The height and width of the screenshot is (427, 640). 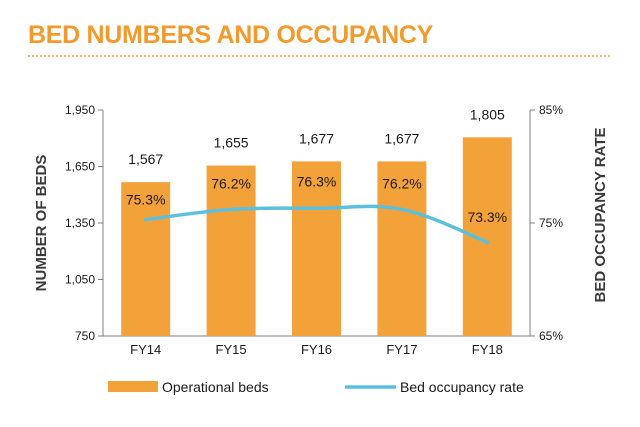 I want to click on x-tick-label: FY18, so click(x=487, y=349).